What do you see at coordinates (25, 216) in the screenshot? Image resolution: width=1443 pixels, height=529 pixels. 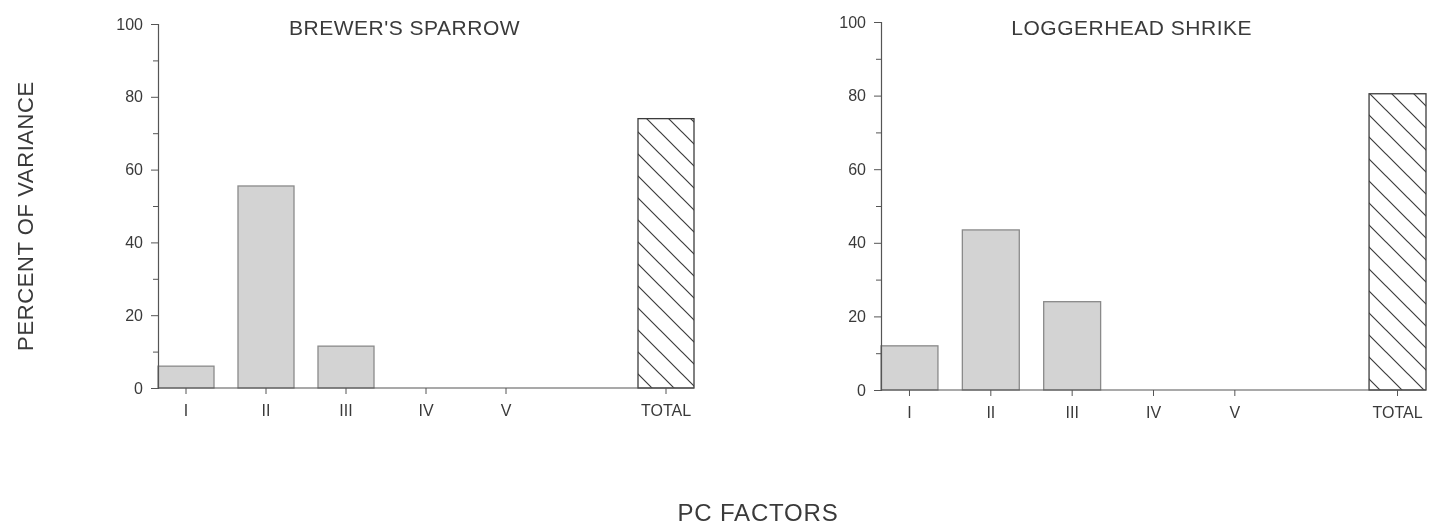 I see `y-axis-title: PERCENT OF VARIANCE` at bounding box center [25, 216].